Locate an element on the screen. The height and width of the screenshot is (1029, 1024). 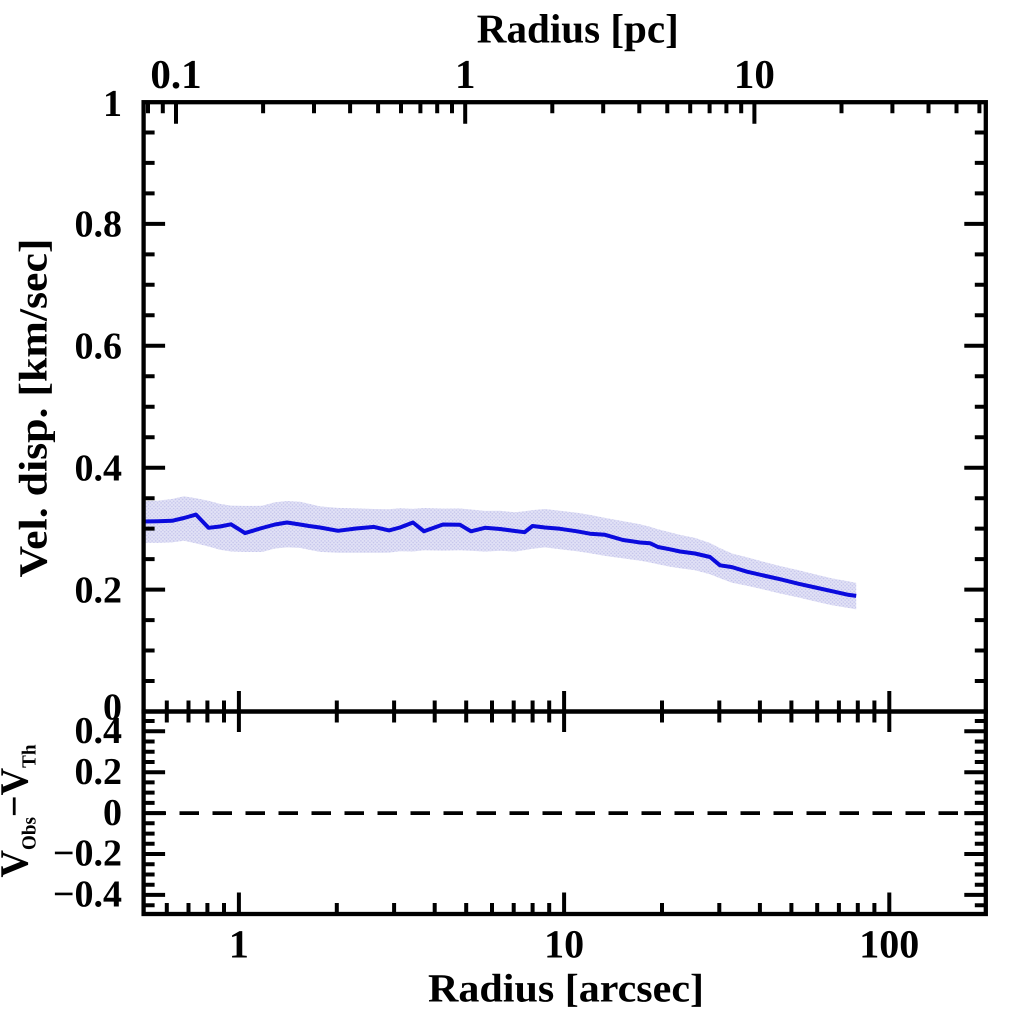
svg-text: −0.2 is located at coordinates (87, 854).